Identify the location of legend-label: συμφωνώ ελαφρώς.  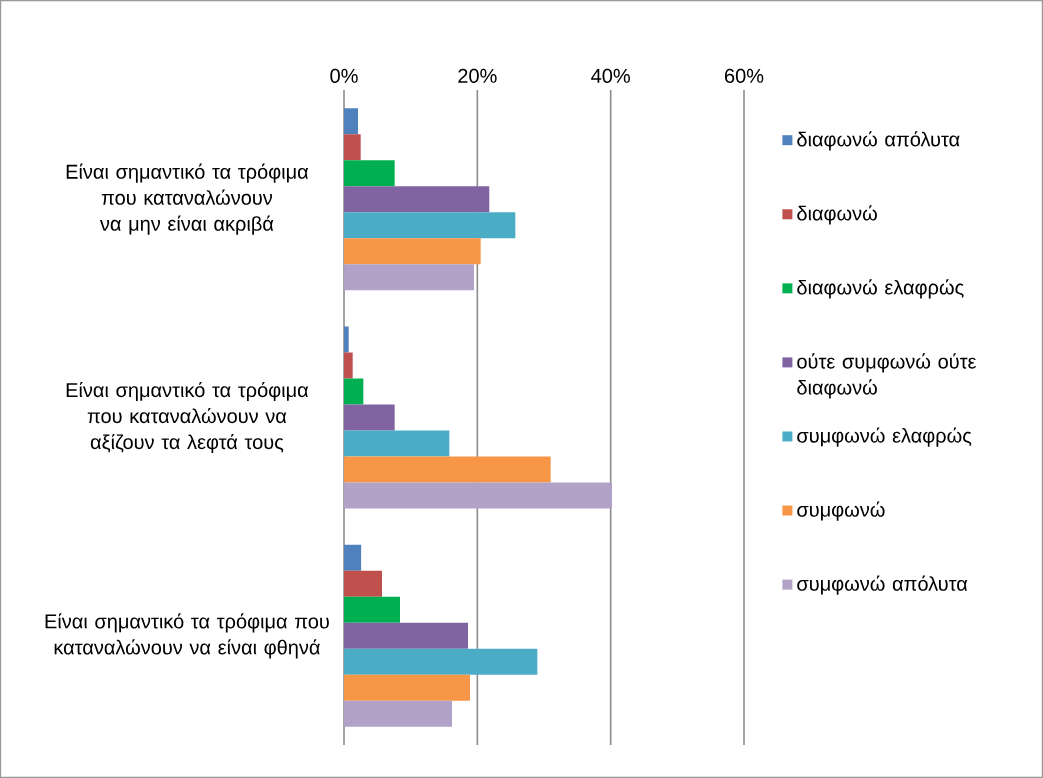
(884, 437).